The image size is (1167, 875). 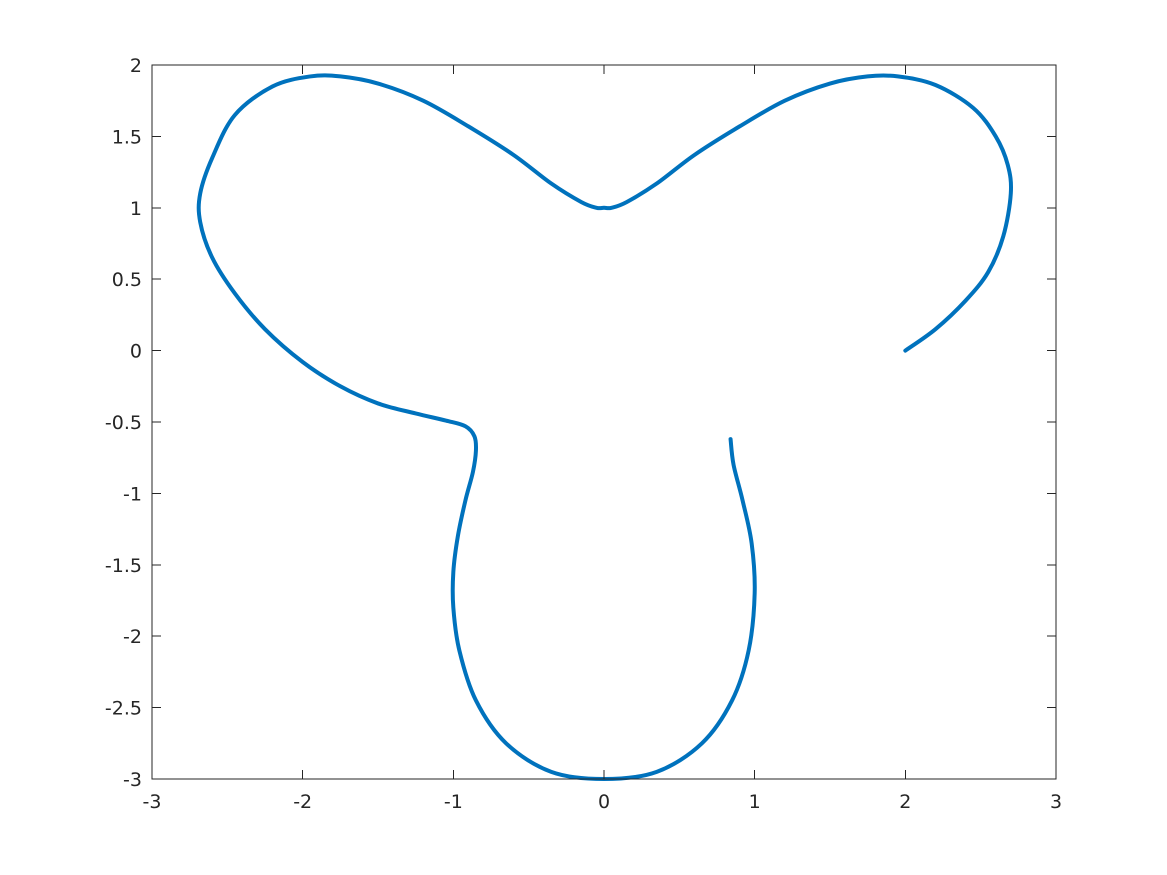 I want to click on x-tick-label: -1, so click(x=453, y=802).